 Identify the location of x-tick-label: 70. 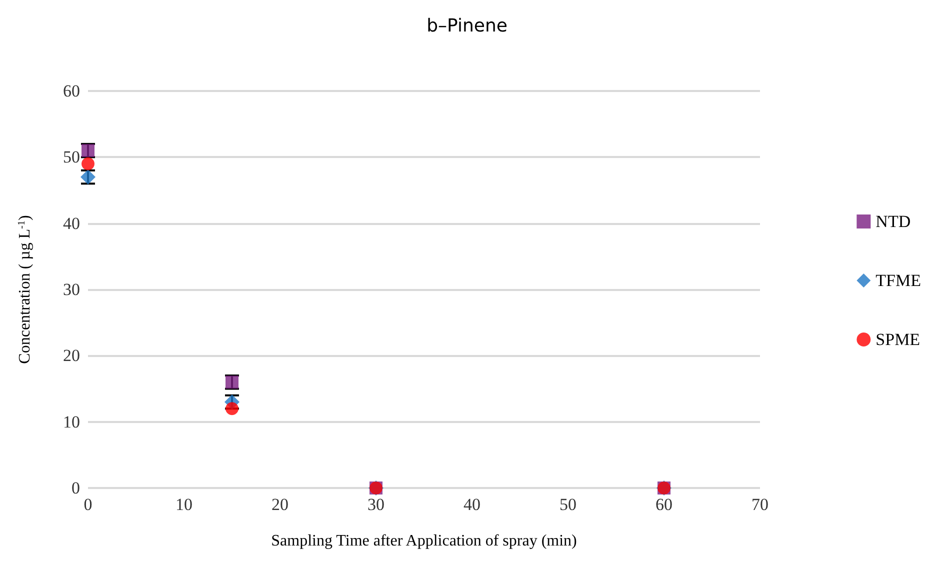
(760, 504).